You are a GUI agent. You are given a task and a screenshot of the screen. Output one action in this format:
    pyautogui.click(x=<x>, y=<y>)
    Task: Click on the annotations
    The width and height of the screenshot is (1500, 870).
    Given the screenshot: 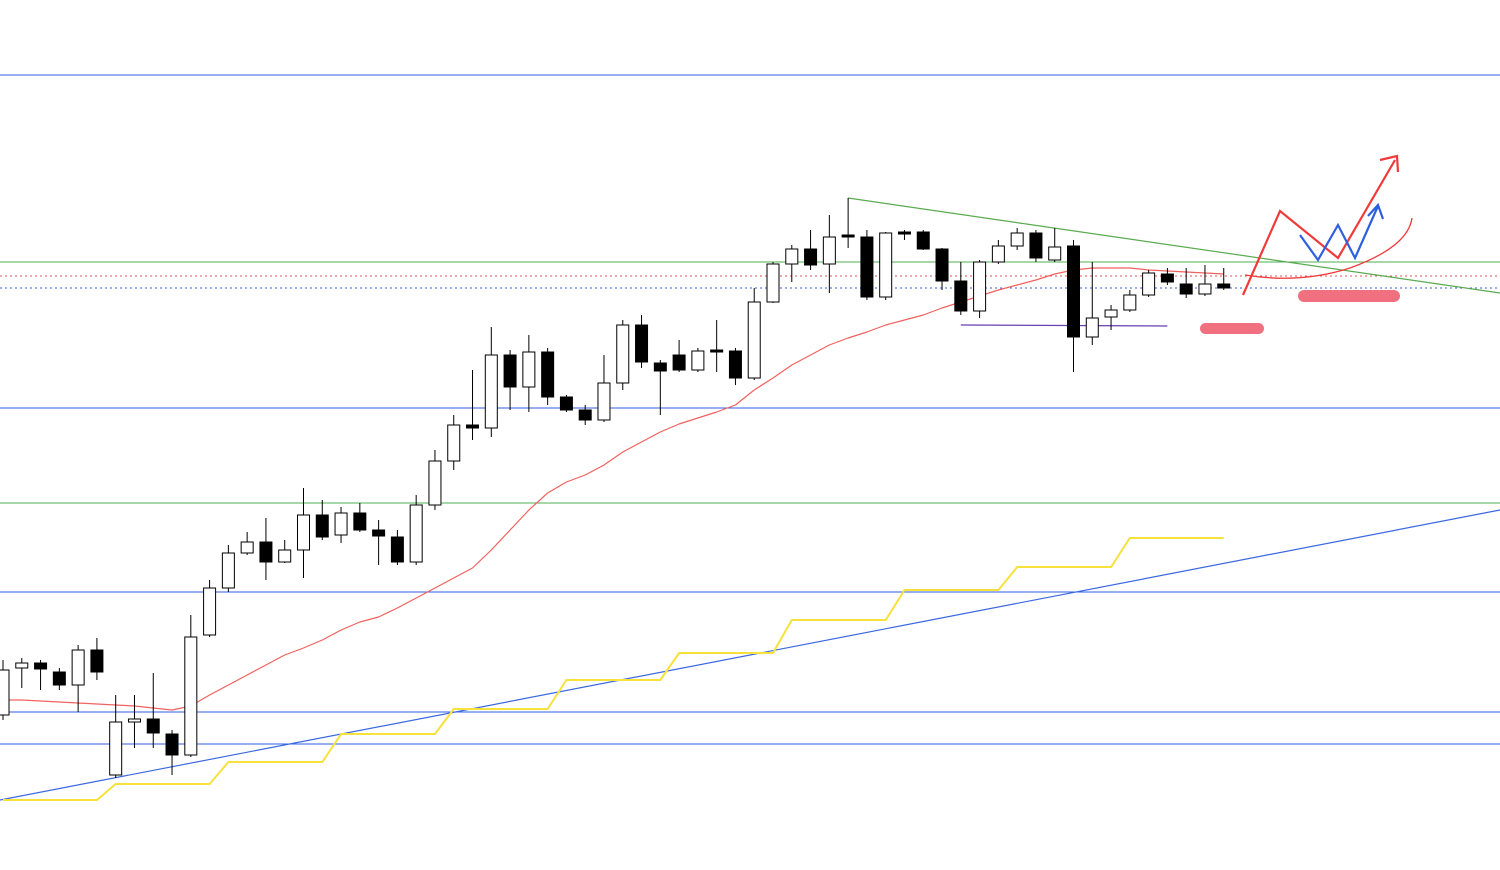 What is the action you would take?
    pyautogui.click(x=1306, y=244)
    